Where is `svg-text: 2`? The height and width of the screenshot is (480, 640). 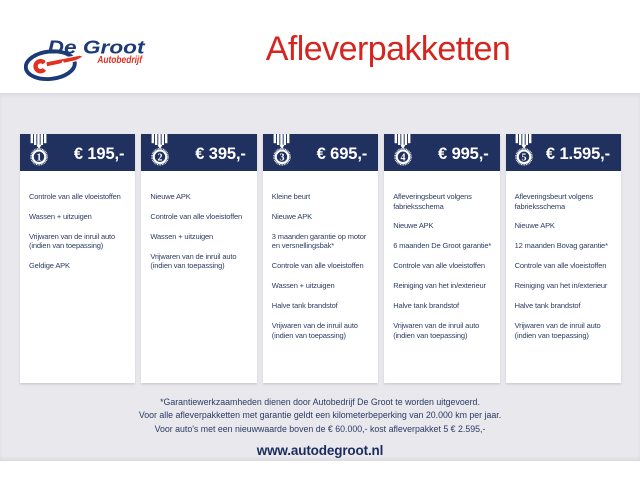
svg-text: 2 is located at coordinates (160, 157).